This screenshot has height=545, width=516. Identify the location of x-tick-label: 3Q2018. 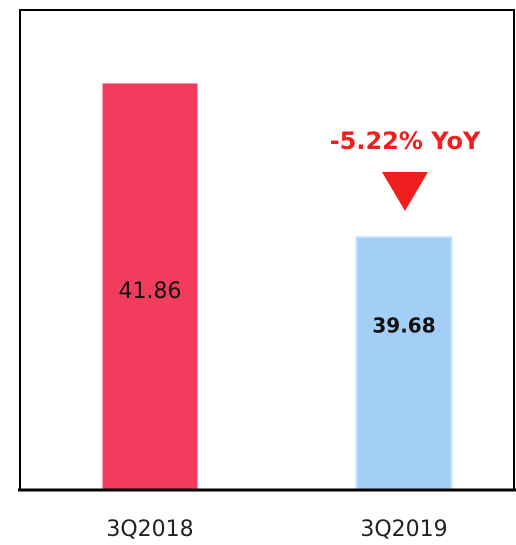
(149, 529).